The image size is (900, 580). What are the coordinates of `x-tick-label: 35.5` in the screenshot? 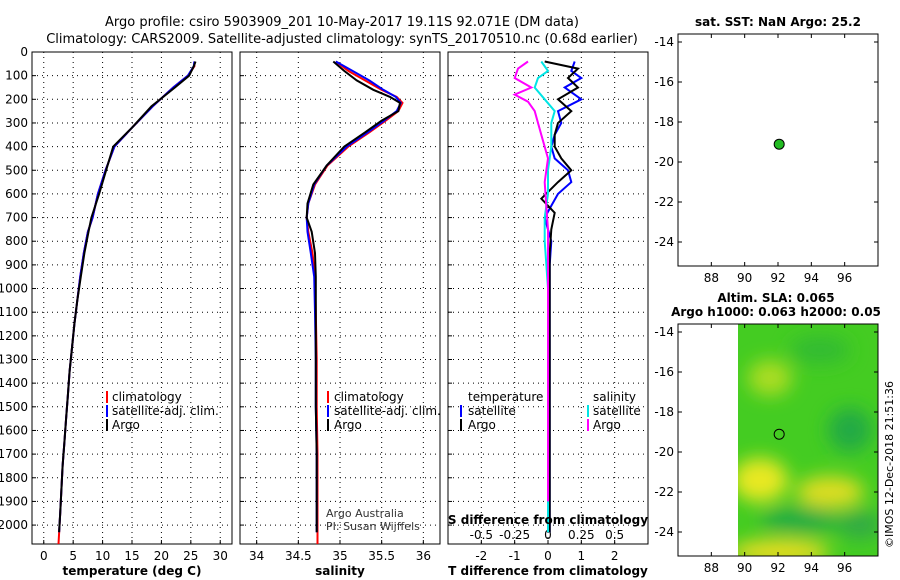 It's located at (381, 556).